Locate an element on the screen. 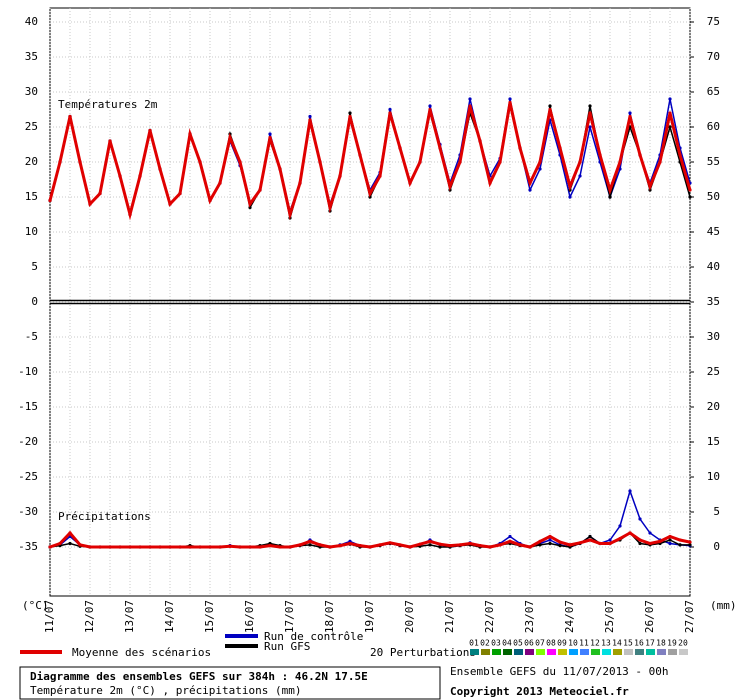  x-tick-label: 24/07 is located at coordinates (569, 616).